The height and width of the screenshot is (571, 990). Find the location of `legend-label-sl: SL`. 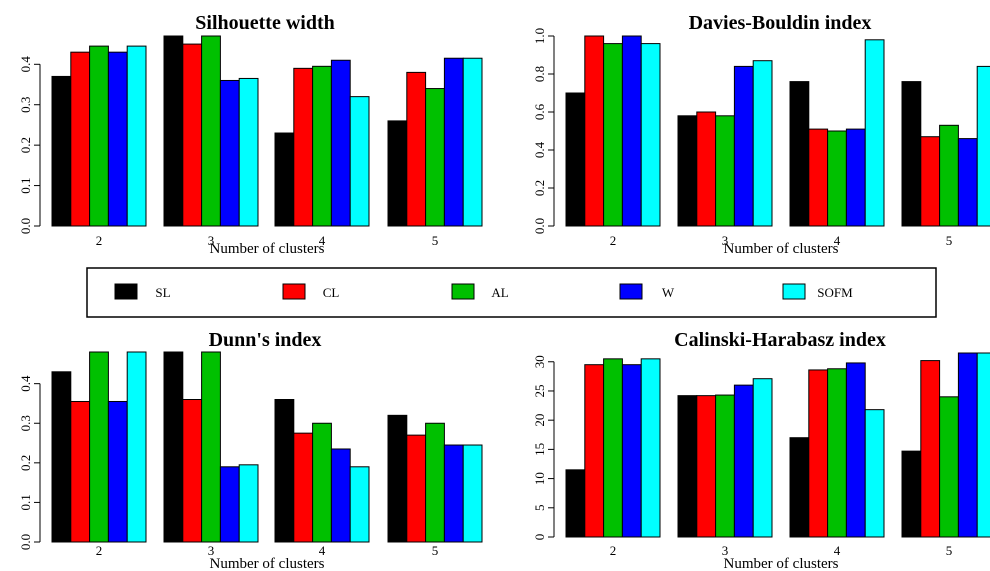

legend-label-sl: SL is located at coordinates (162, 292).